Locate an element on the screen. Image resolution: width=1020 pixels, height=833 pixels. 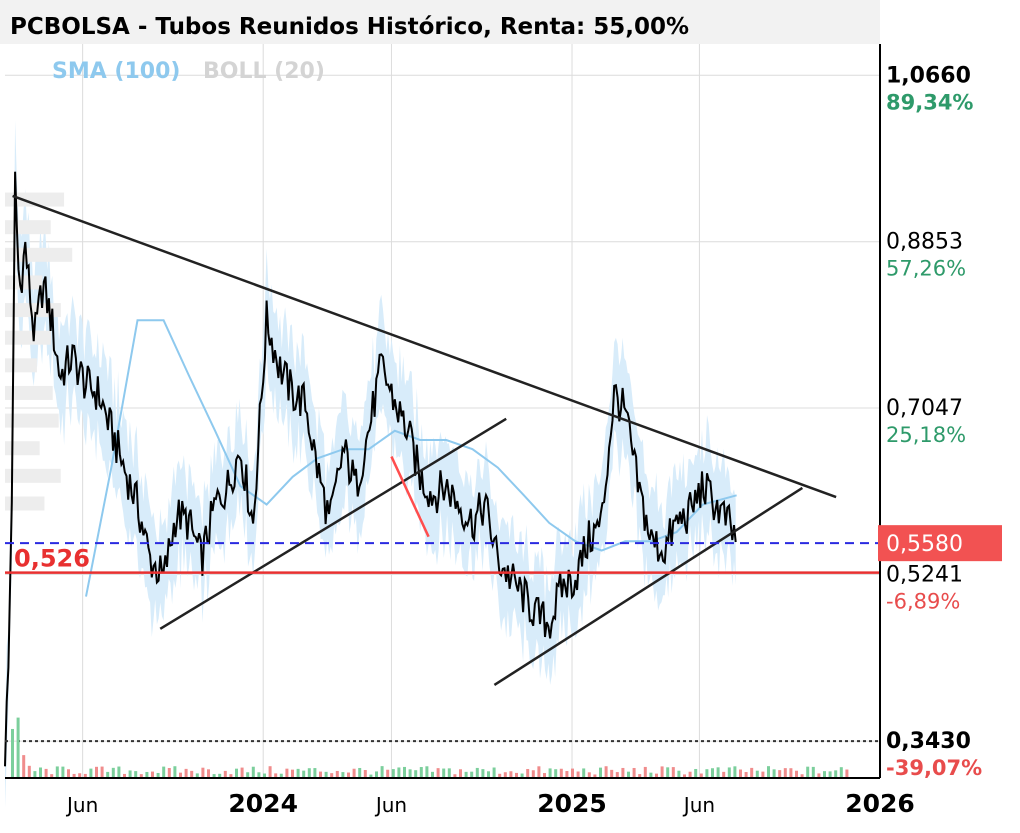
downtrend-marker-line is located at coordinates (410, 497).